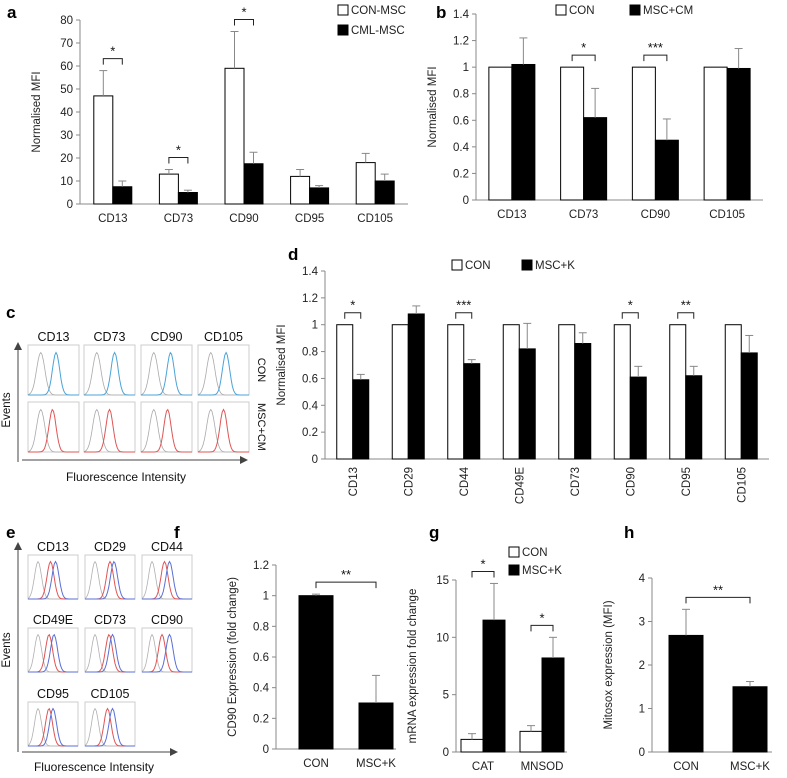 The image size is (787, 778). Describe the element at coordinates (655, 215) in the screenshot. I see `x-tick-label: CD90` at that location.